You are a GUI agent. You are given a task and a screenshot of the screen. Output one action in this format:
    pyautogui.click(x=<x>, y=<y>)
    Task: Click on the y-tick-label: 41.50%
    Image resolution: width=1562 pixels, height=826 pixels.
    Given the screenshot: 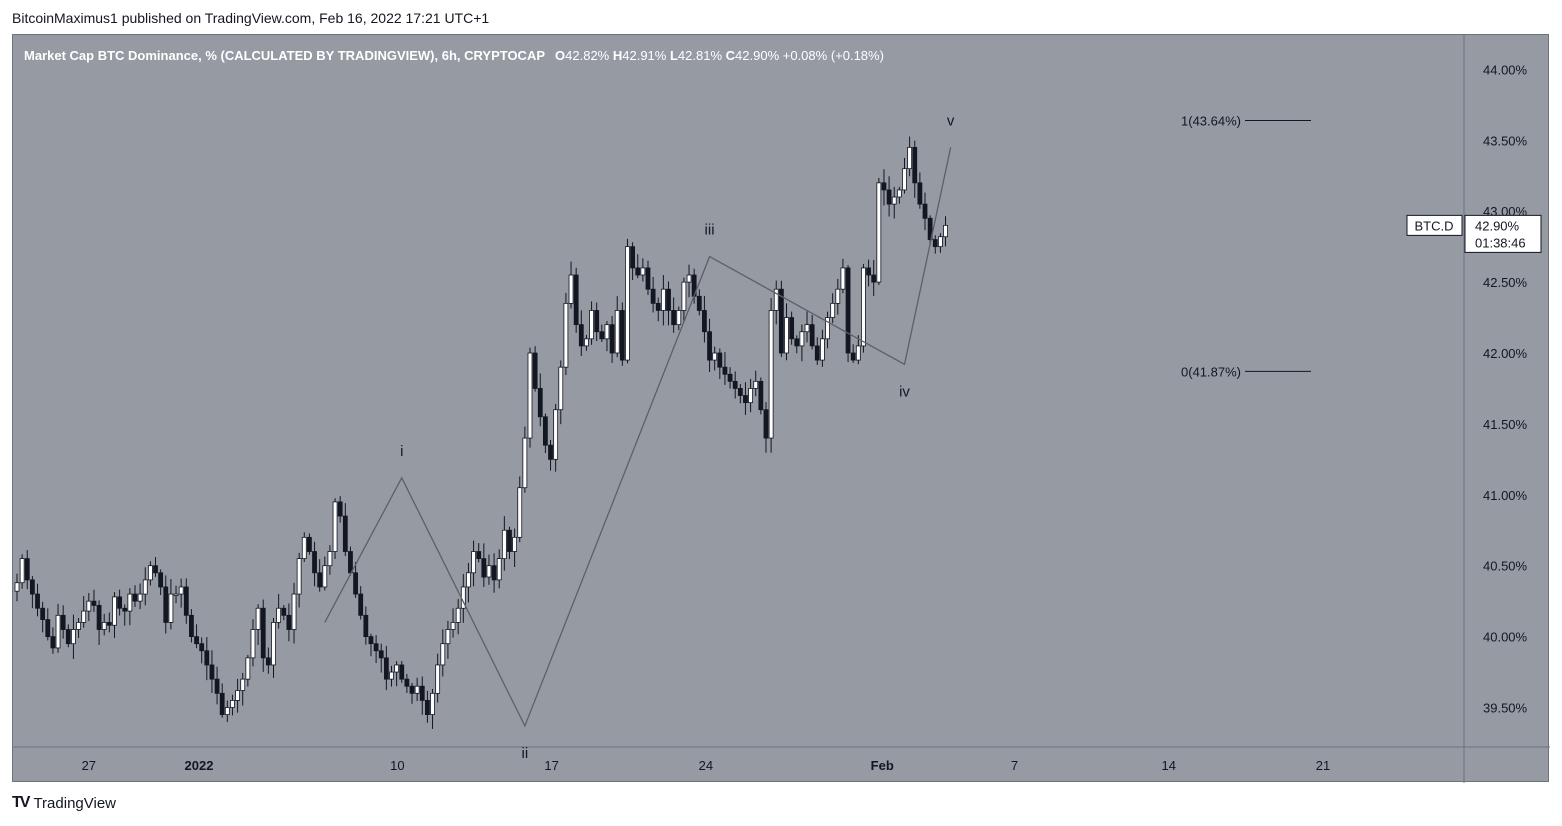 What is the action you would take?
    pyautogui.click(x=1505, y=424)
    